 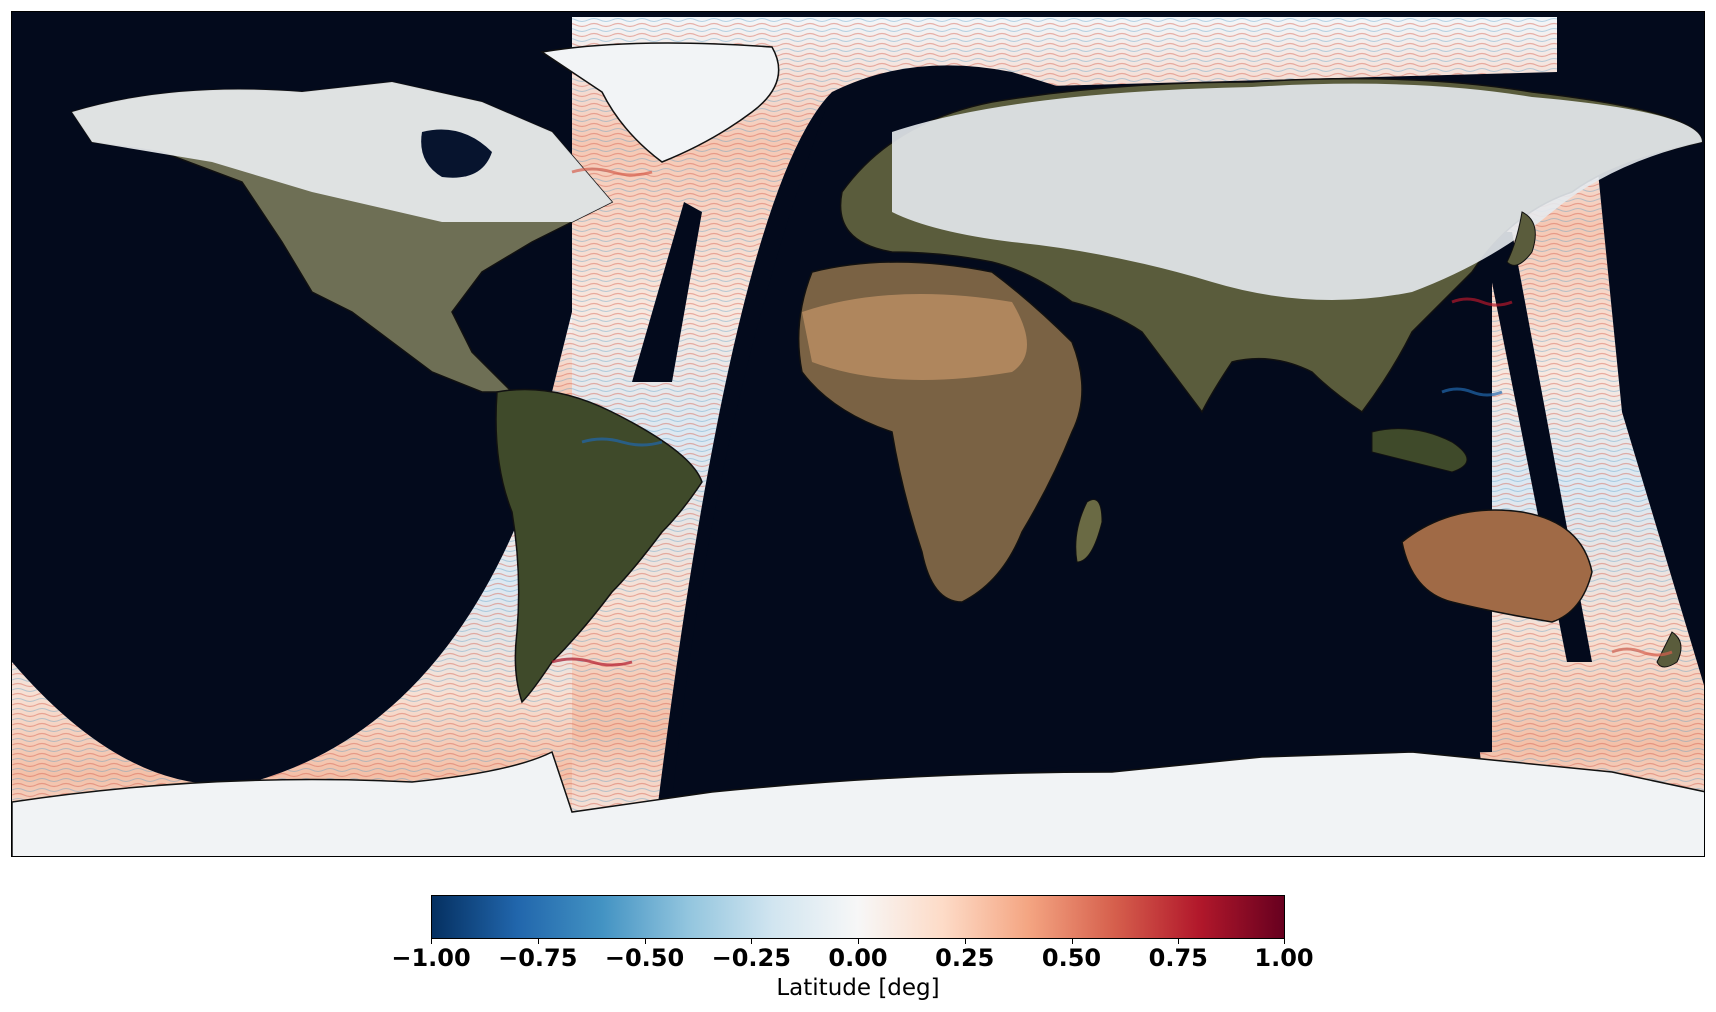 I want to click on night-gore-atlantic, so click(x=667, y=292).